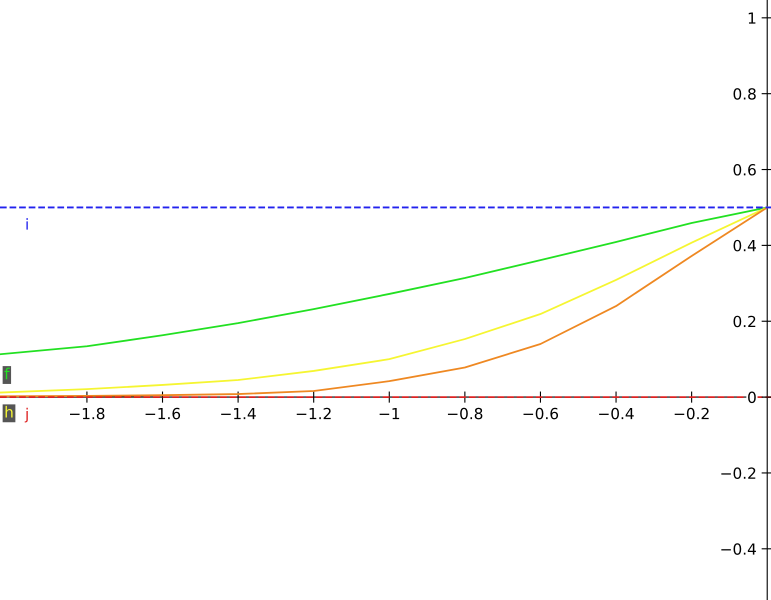 The width and height of the screenshot is (771, 600). I want to click on y-tick-label: 1, so click(752, 18).